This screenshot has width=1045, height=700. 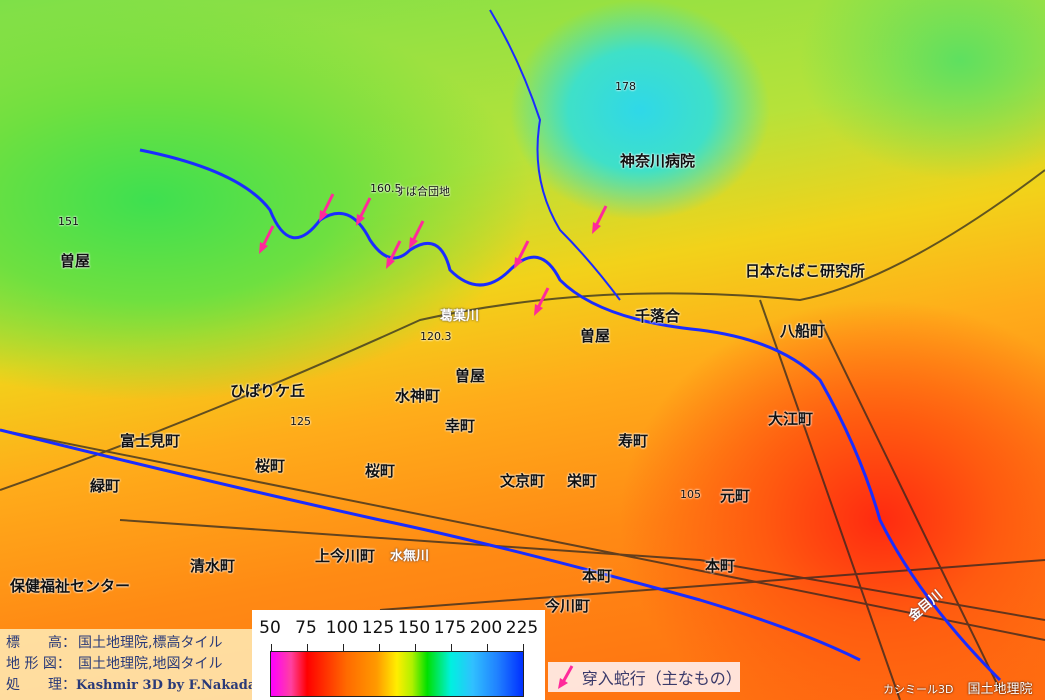 I want to click on credit-processing: 処 理： Kashmir 3D by F.Nakada, so click(x=131, y=685).